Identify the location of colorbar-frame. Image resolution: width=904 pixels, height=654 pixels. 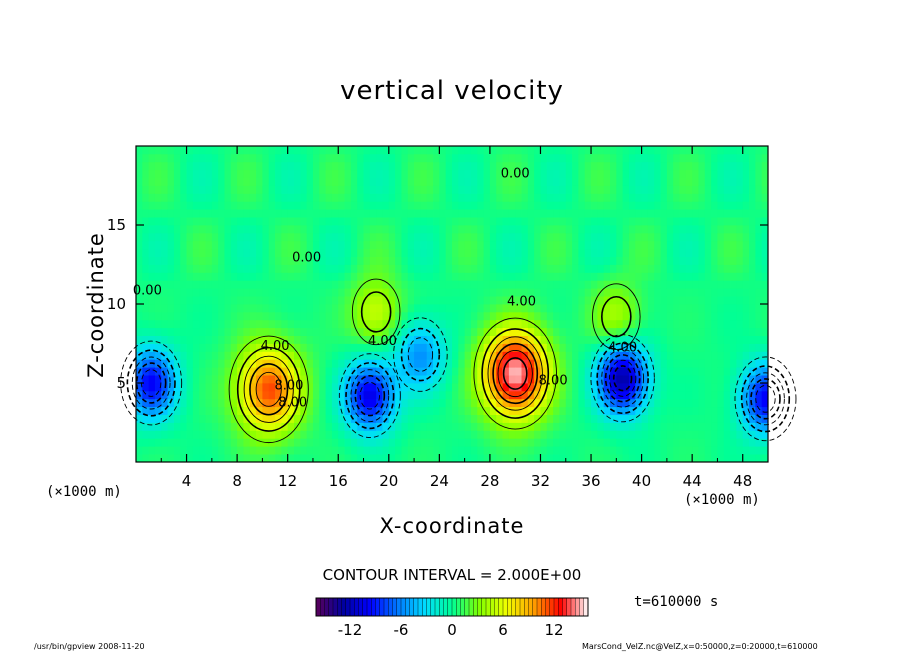
(452, 607).